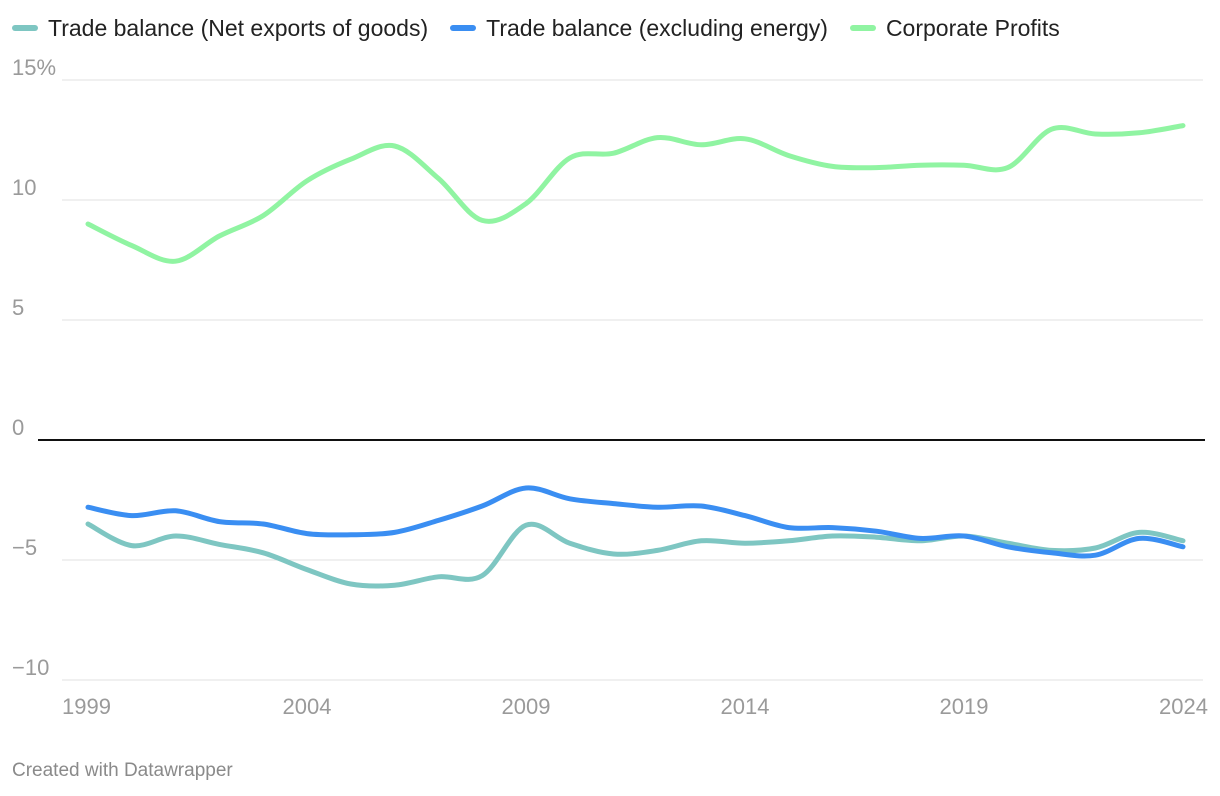 The height and width of the screenshot is (796, 1220). Describe the element at coordinates (657, 27) in the screenshot. I see `legend-label: Trade balance (excluding energy)` at that location.